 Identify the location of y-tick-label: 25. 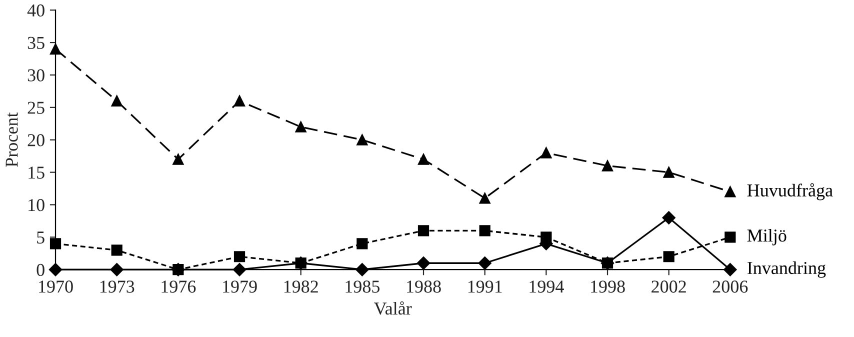
(36, 108).